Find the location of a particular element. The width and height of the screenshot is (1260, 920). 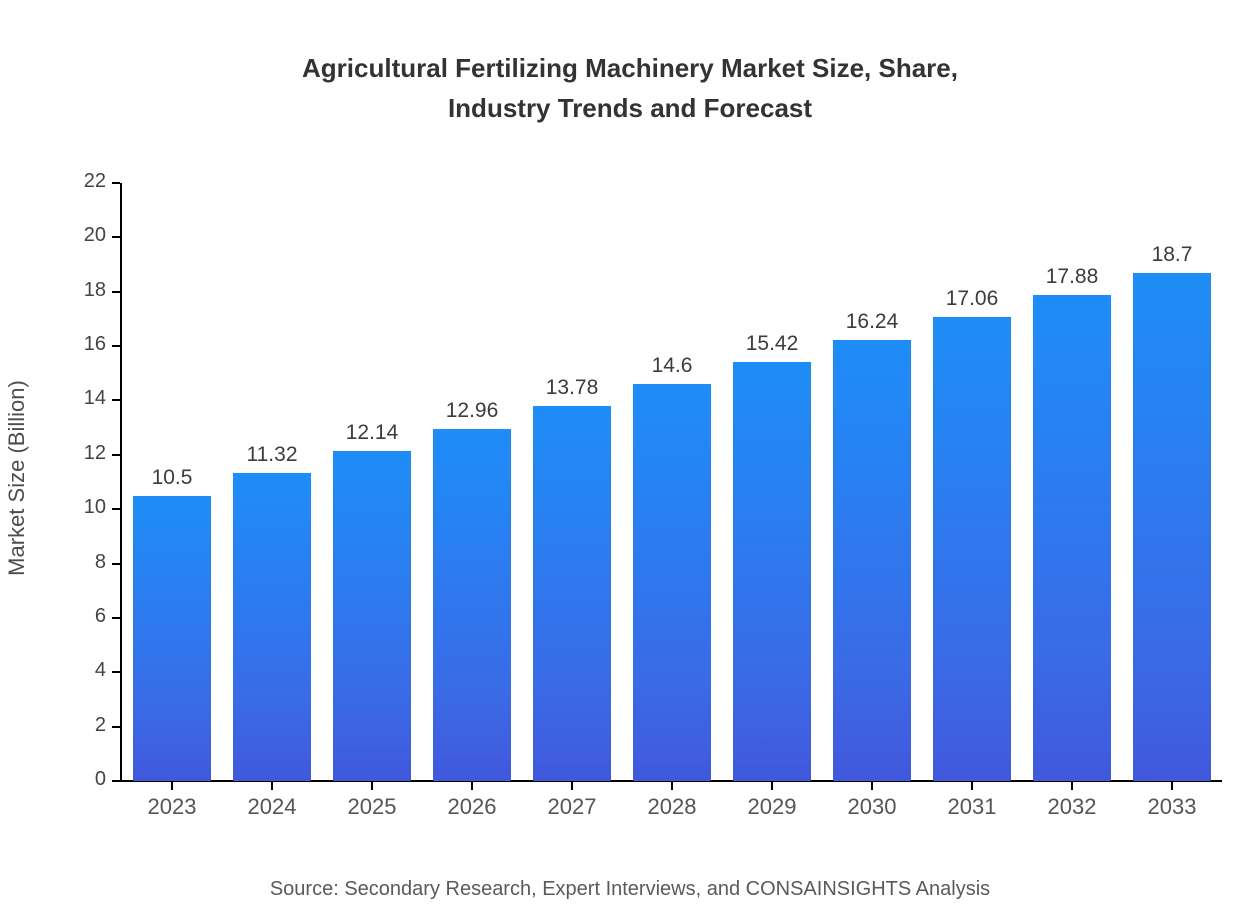

bar-2028 is located at coordinates (672, 582).